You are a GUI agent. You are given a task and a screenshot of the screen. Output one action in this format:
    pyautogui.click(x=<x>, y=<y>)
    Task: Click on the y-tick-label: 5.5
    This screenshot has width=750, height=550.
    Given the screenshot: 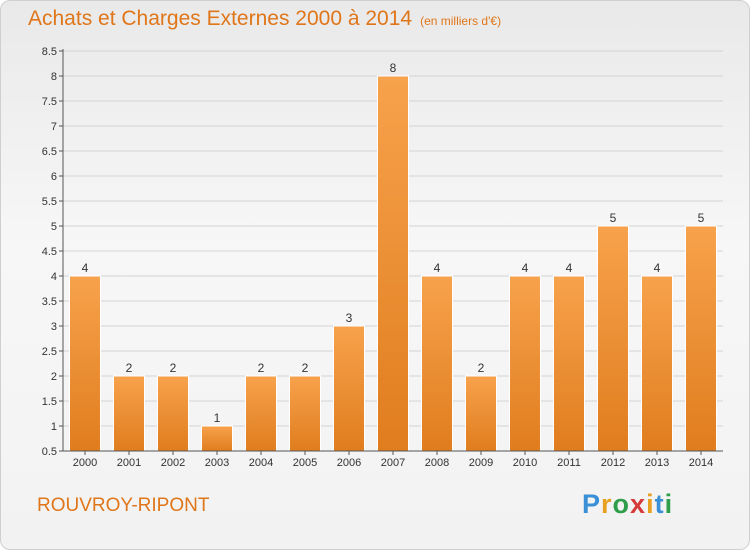 What is the action you would take?
    pyautogui.click(x=49, y=202)
    